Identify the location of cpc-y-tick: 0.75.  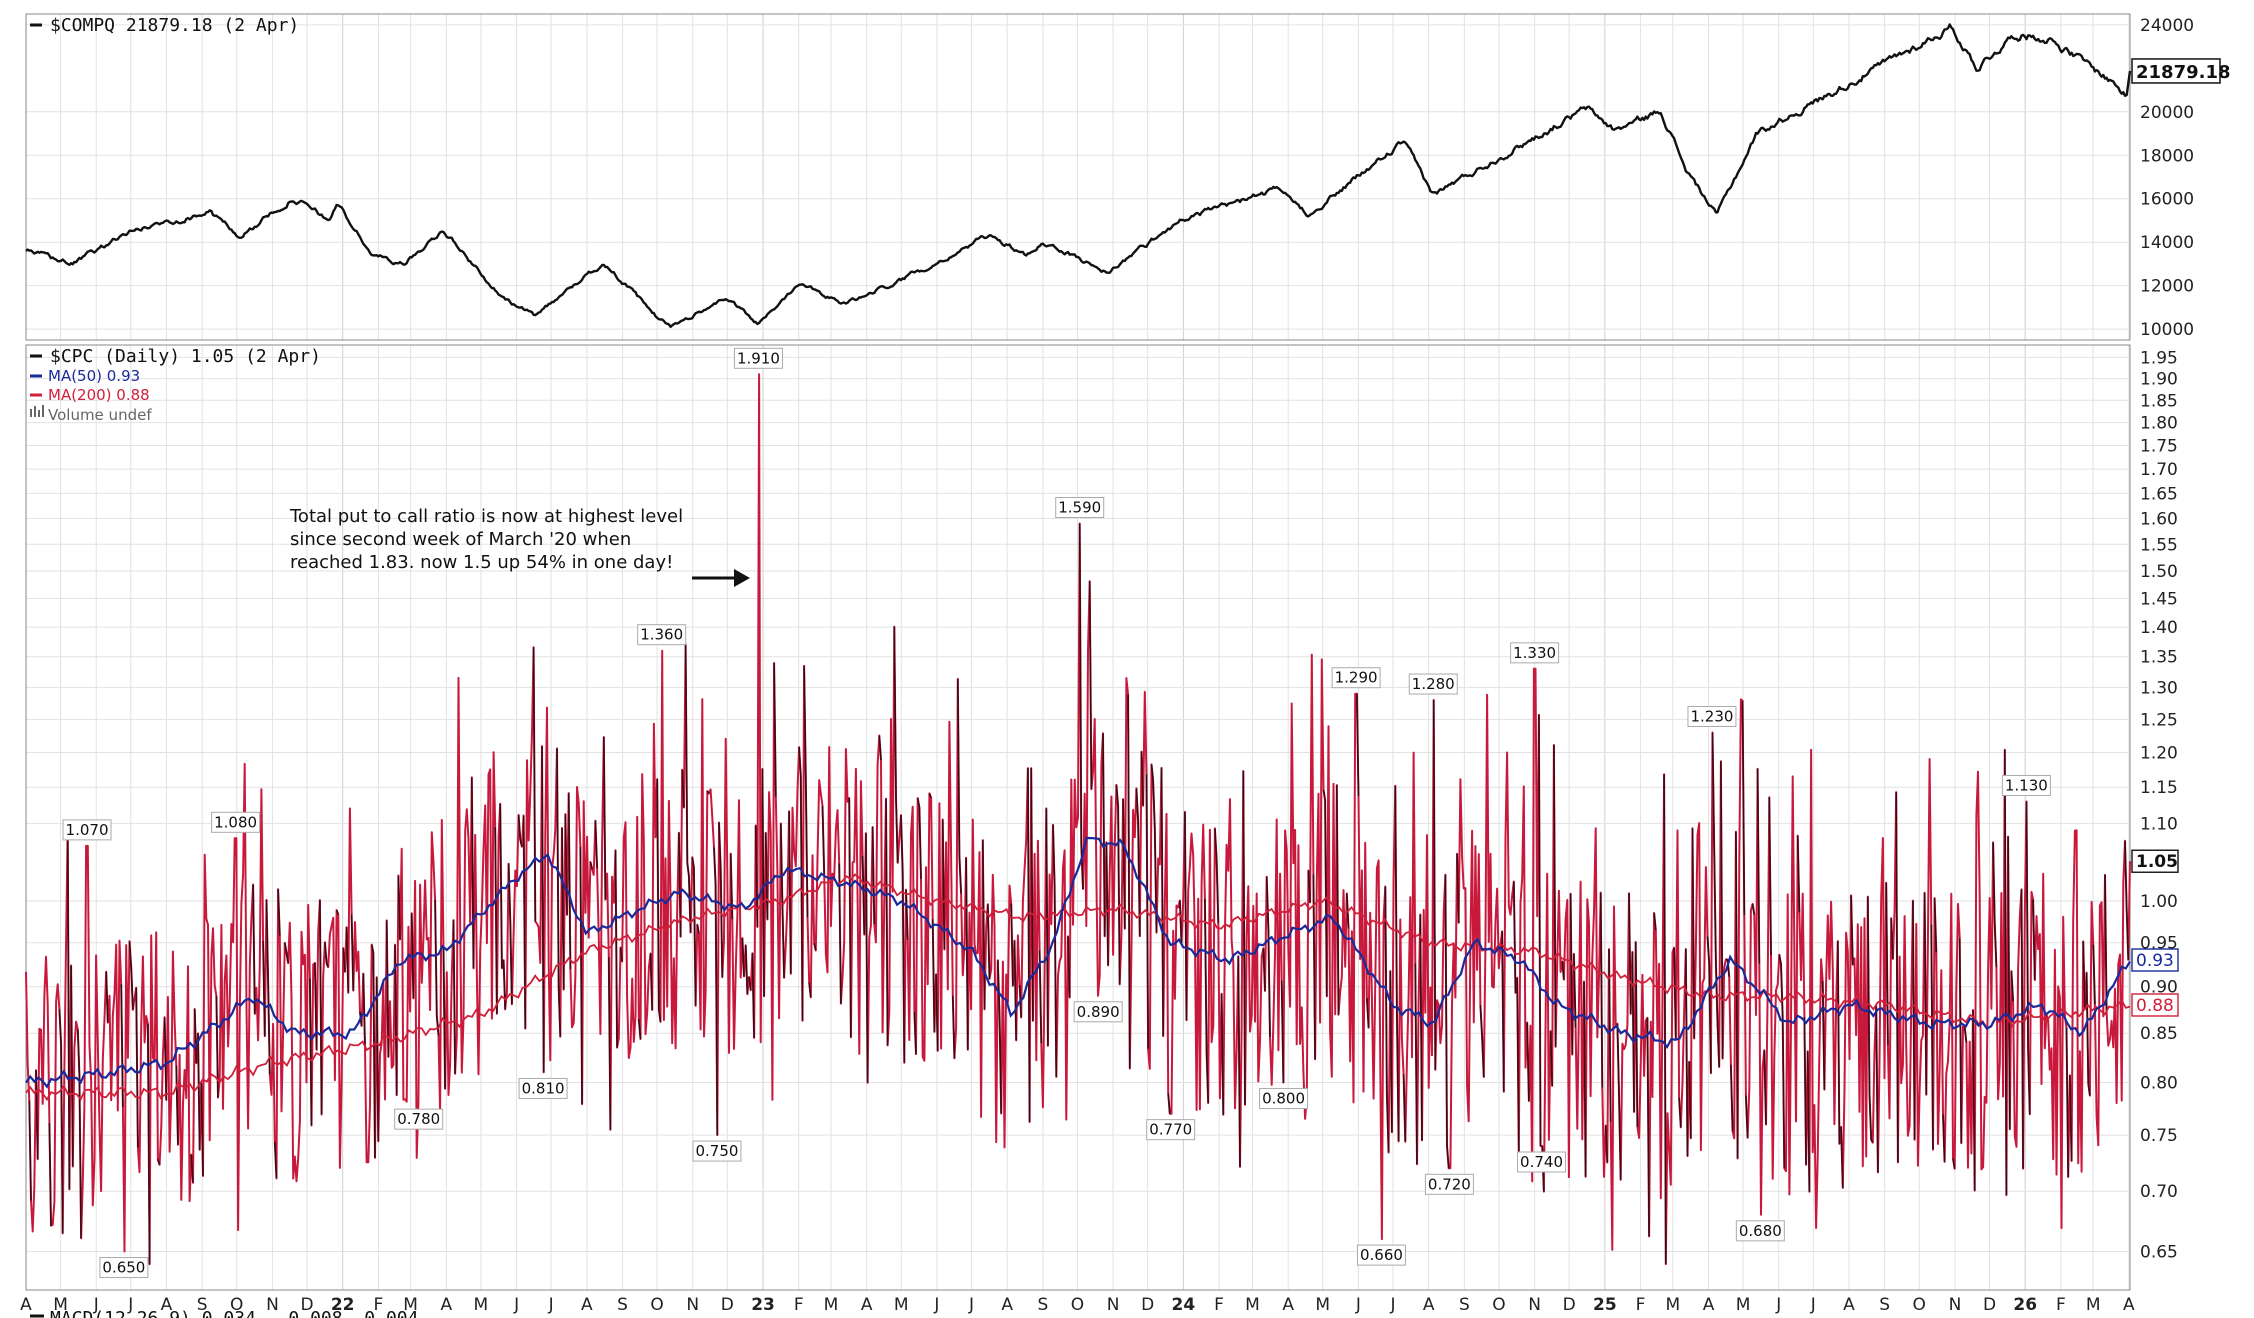
(2159, 1136).